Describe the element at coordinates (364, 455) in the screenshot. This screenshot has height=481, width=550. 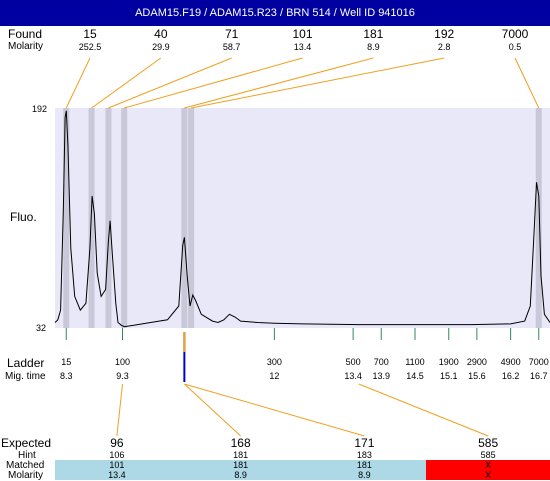
I see `table-hint-cell: 183` at that location.